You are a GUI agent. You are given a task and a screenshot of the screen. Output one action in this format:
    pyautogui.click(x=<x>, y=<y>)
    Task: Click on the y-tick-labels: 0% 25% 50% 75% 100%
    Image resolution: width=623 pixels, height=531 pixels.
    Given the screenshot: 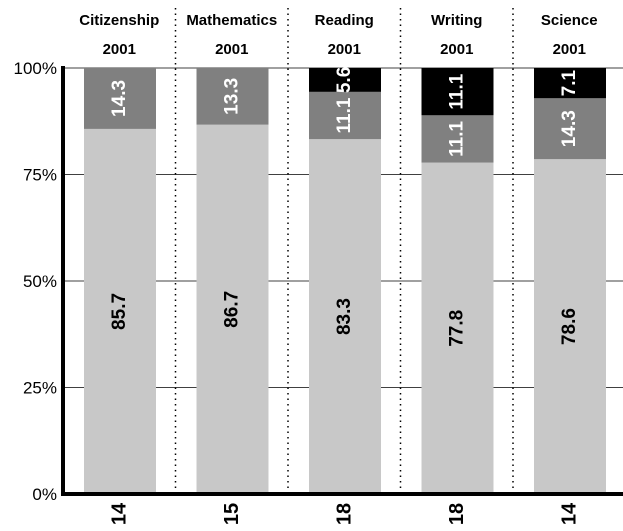 What is the action you would take?
    pyautogui.click(x=35, y=281)
    